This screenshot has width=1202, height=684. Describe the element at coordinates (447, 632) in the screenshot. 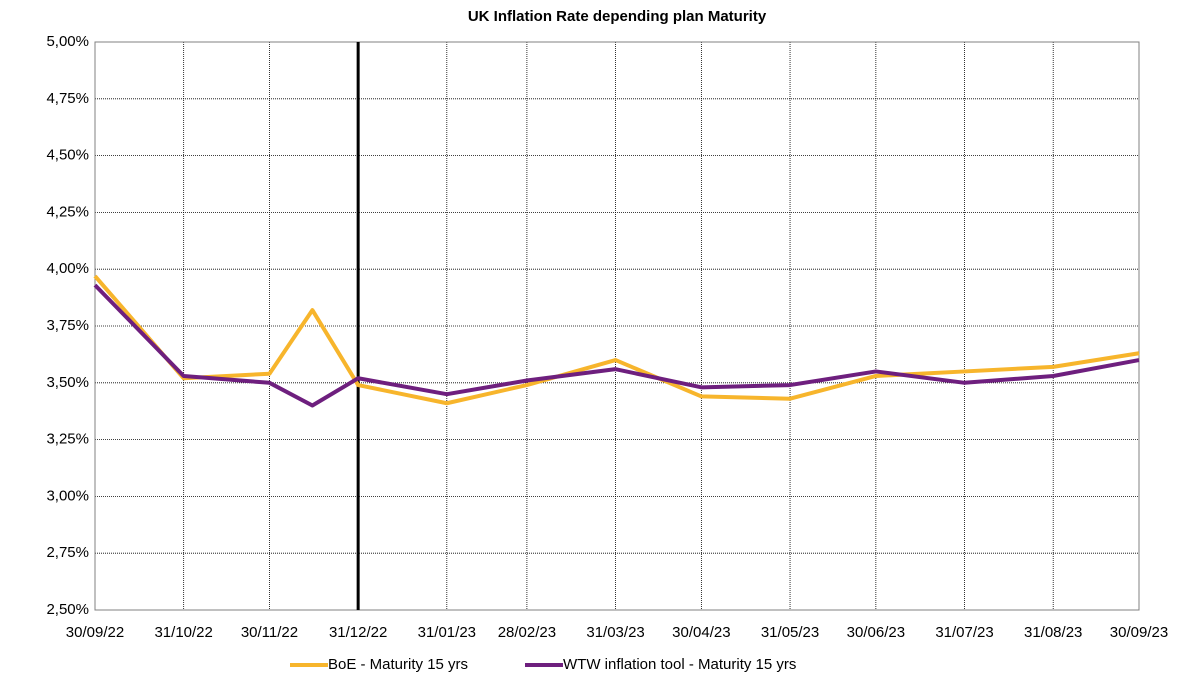

I see `x-tick-label: 31/01/23` at that location.